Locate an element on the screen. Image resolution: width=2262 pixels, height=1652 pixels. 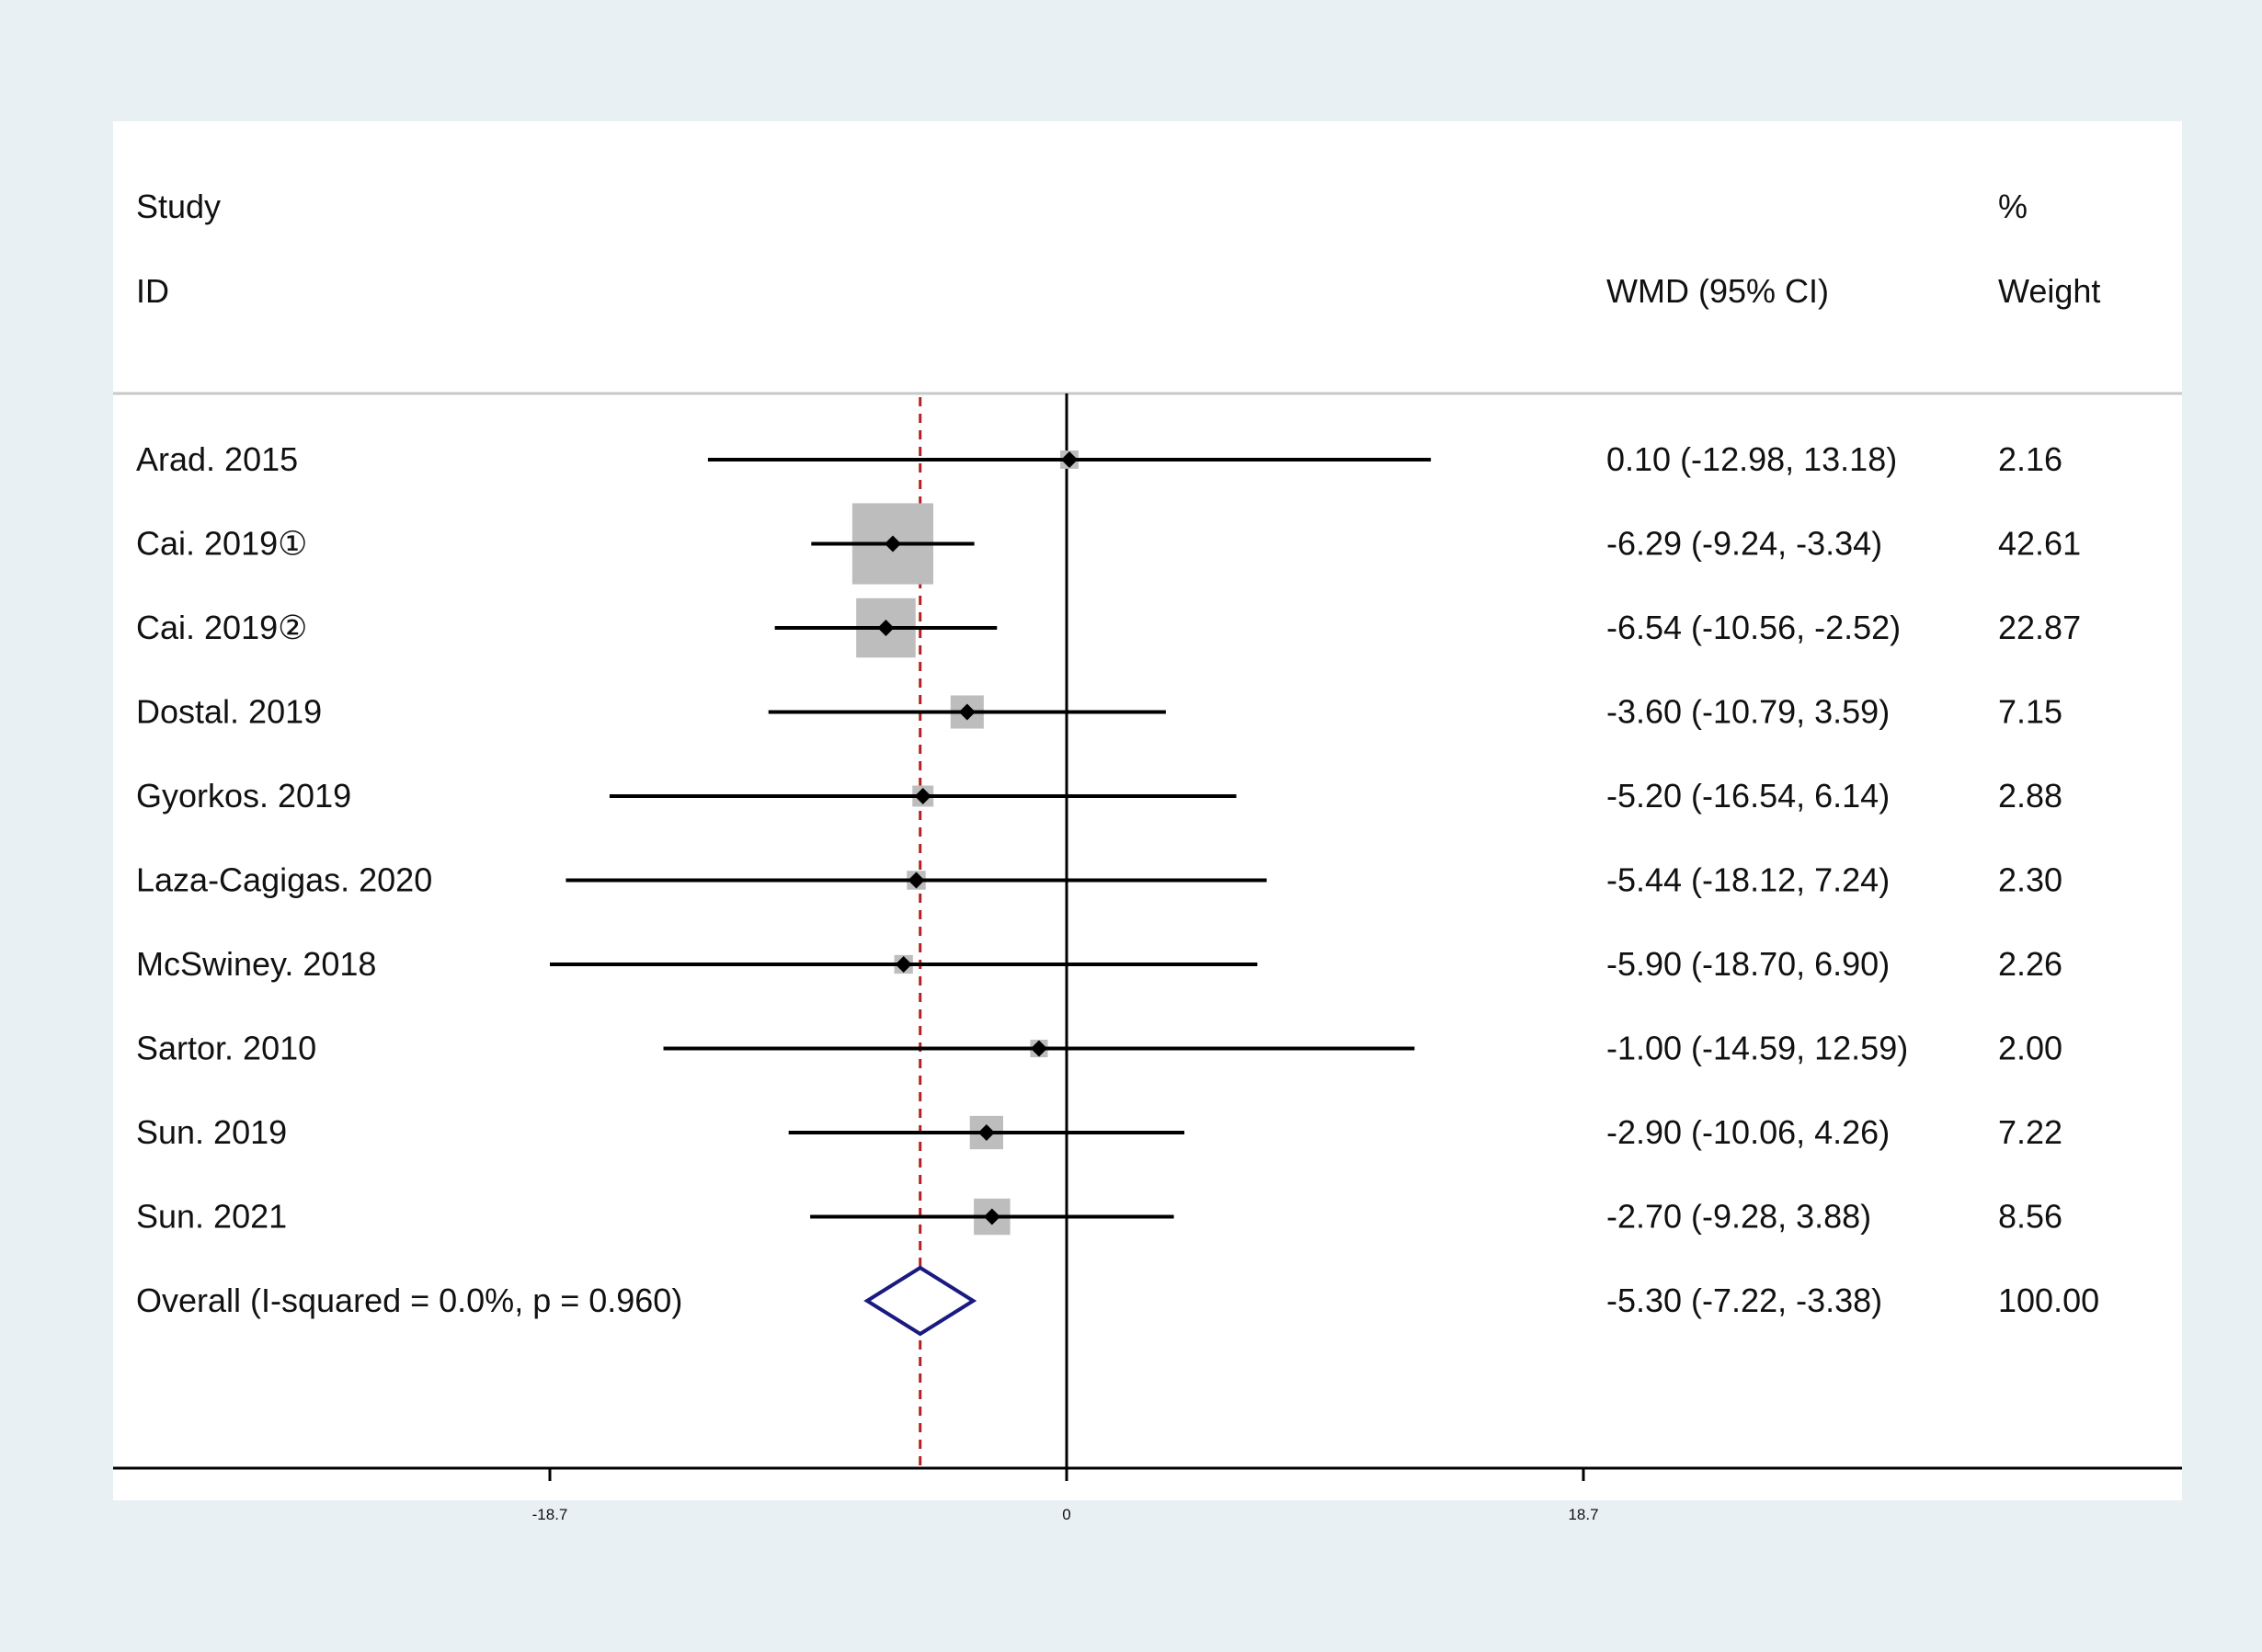
x-axis: -18.7 0 18.7 is located at coordinates (1147, 1495).